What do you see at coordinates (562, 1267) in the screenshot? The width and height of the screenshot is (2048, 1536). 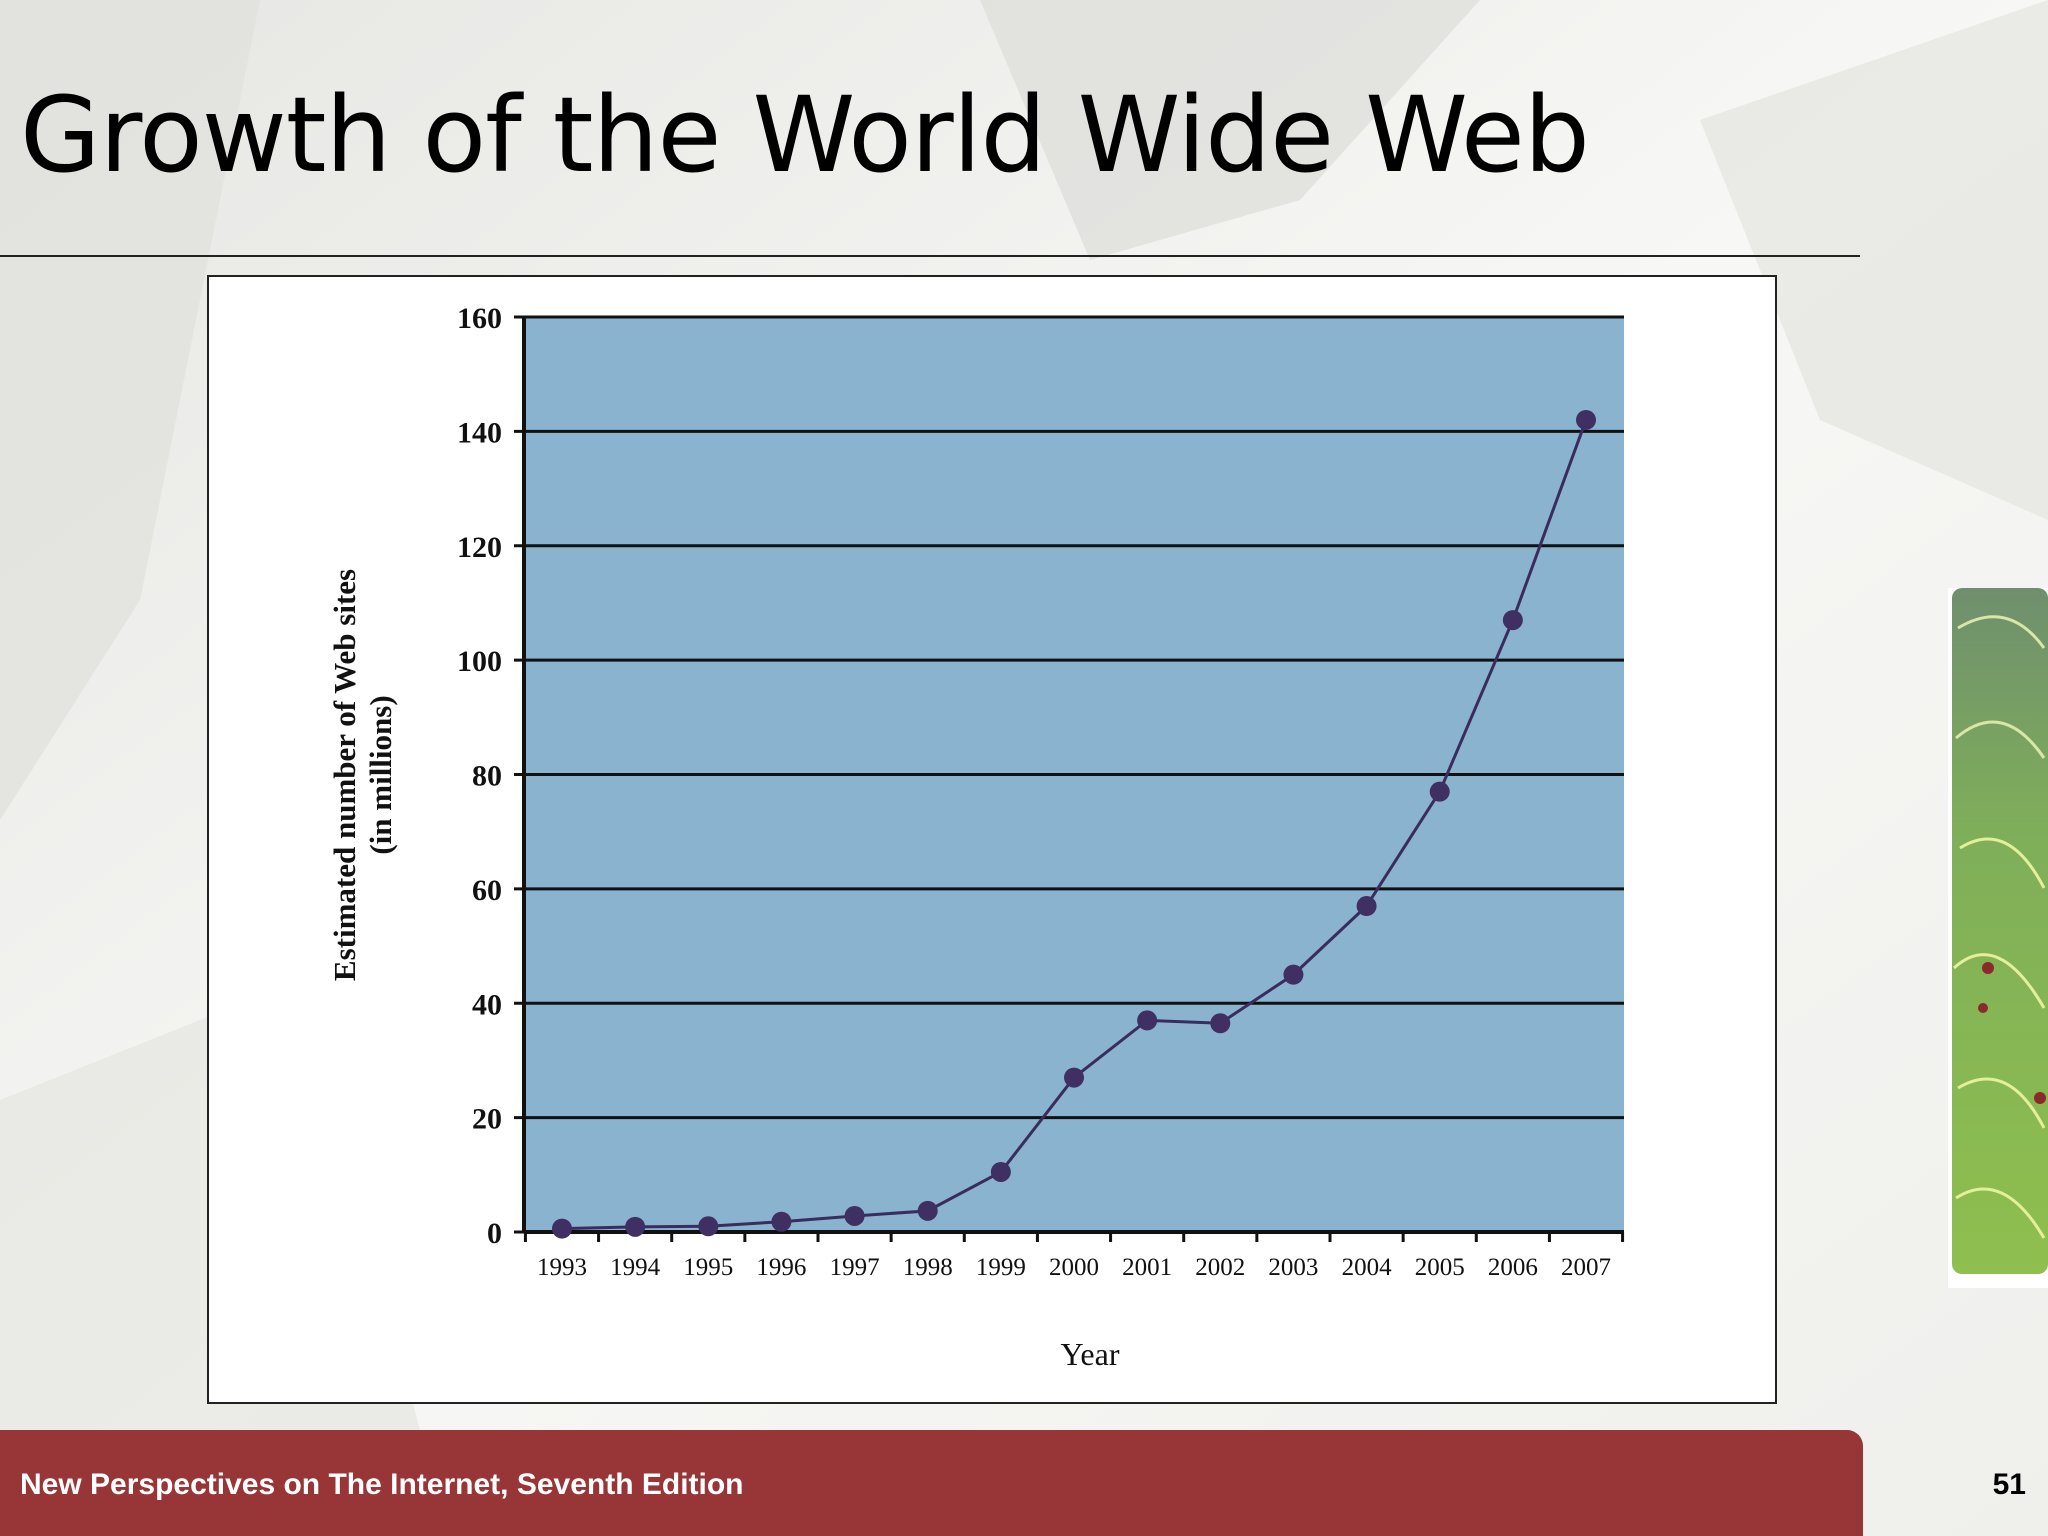 I see `x-tick-label: 1993` at bounding box center [562, 1267].